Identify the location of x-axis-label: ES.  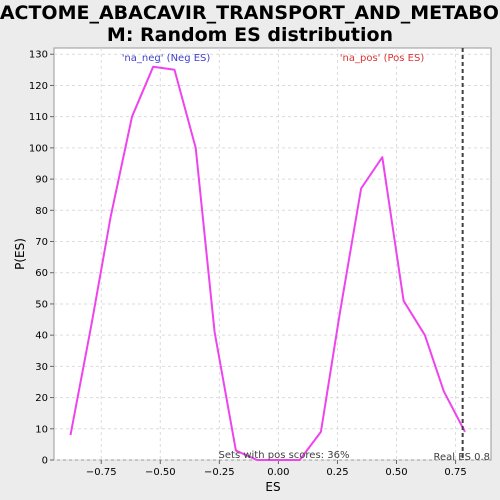
(272, 487).